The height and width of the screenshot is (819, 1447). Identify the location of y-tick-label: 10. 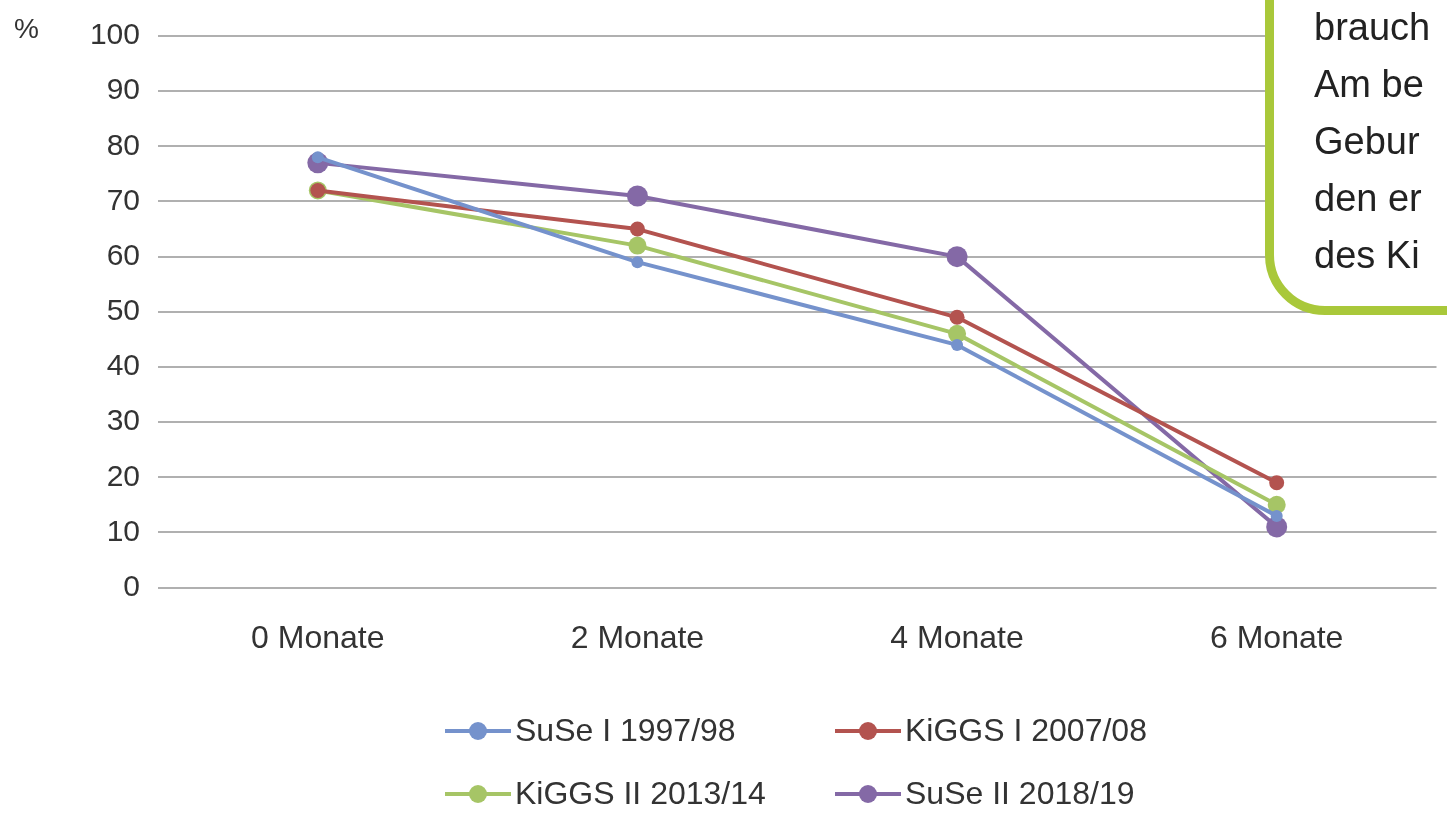
(123, 530).